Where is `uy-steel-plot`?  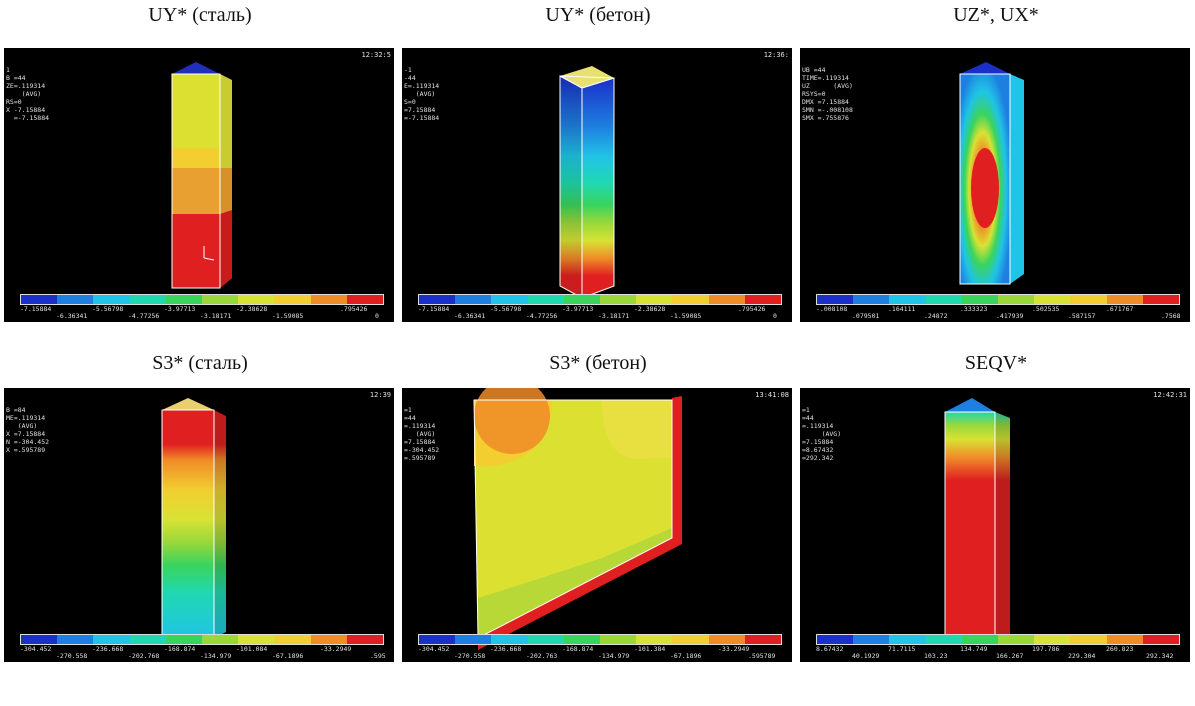
uy-steel-plot is located at coordinates (201, 175).